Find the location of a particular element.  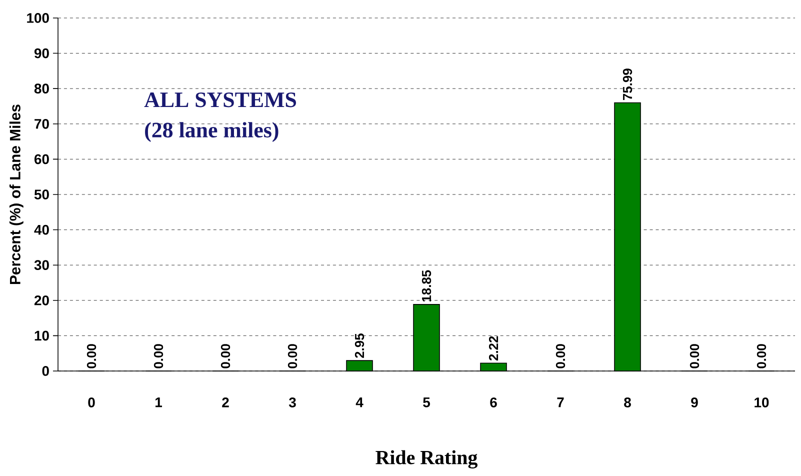

data-label: 2.95 is located at coordinates (359, 346).